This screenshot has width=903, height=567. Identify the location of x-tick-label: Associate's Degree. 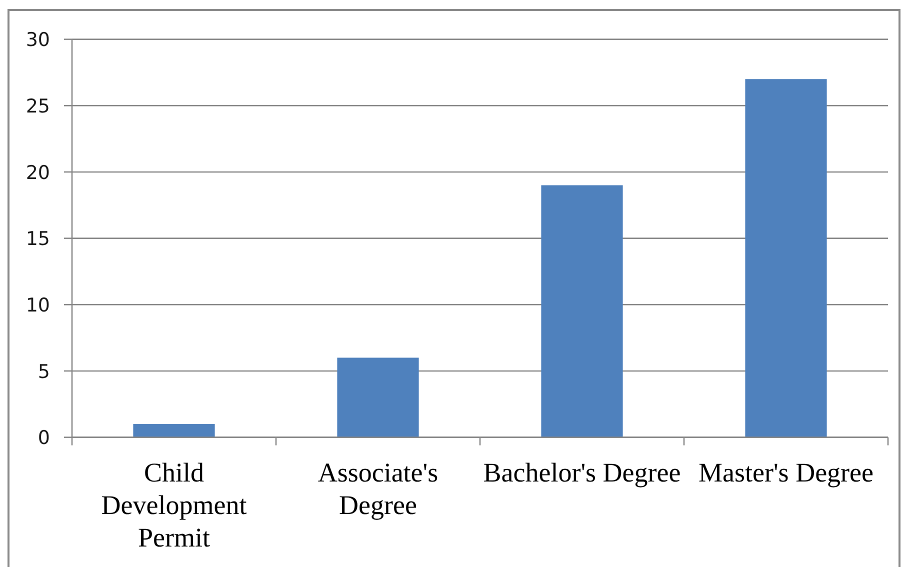
(378, 488).